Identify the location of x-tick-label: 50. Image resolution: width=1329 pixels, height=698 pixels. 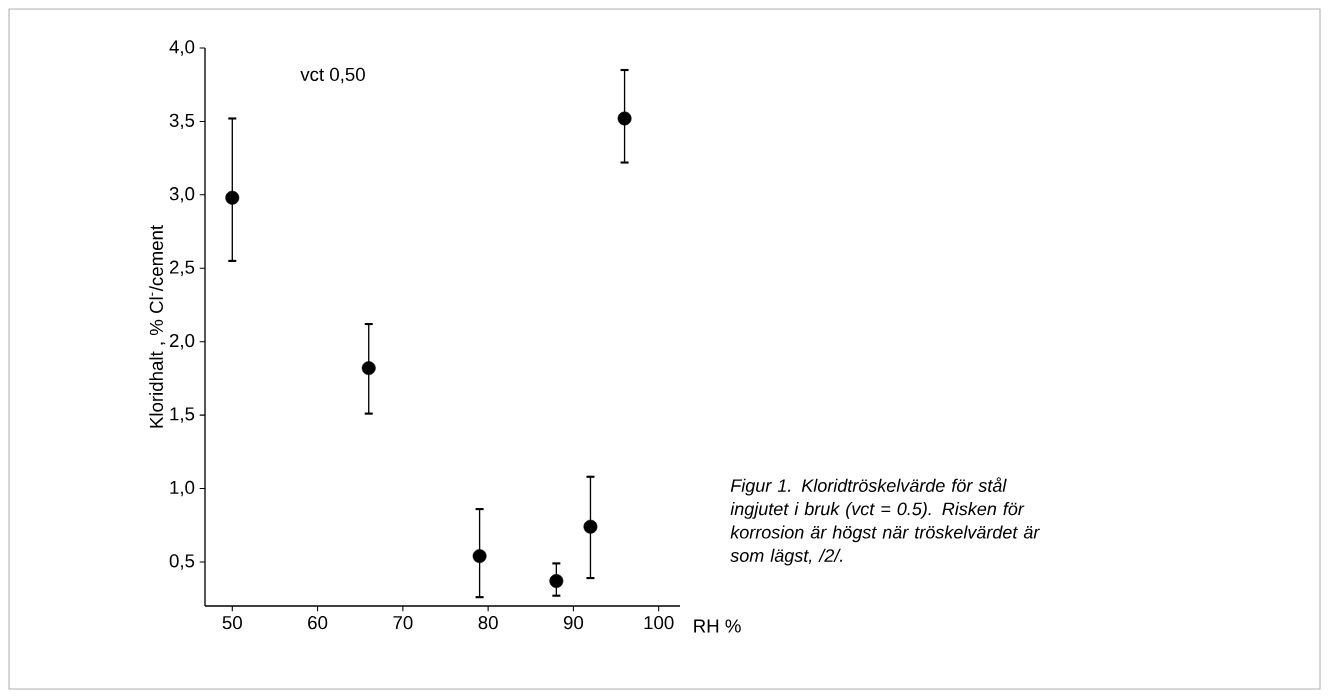
(232, 623).